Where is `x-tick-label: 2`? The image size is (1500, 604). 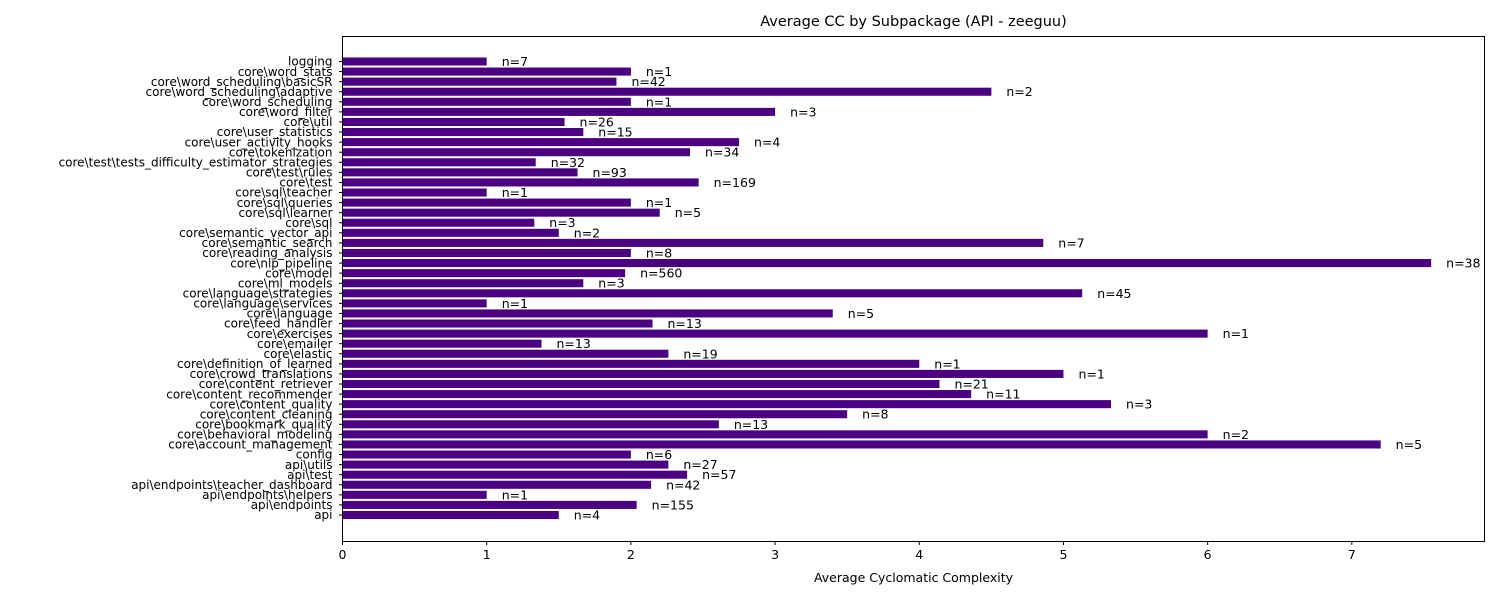
x-tick-label: 2 is located at coordinates (631, 554).